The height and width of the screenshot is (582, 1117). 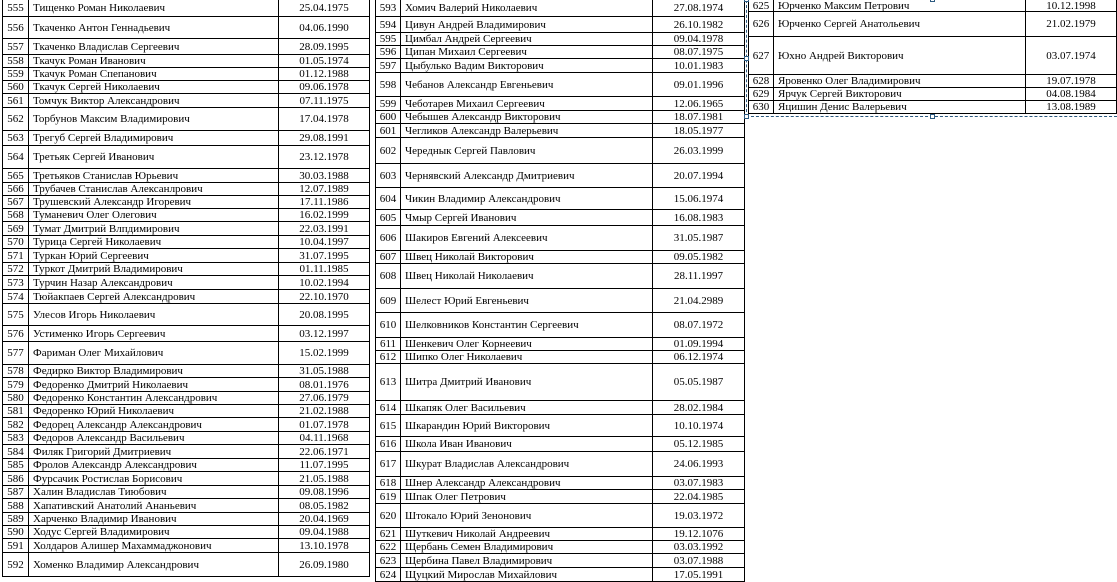 What do you see at coordinates (153, 296) in the screenshot?
I see `full-name: Тюйакпаев Сергей Александрович` at bounding box center [153, 296].